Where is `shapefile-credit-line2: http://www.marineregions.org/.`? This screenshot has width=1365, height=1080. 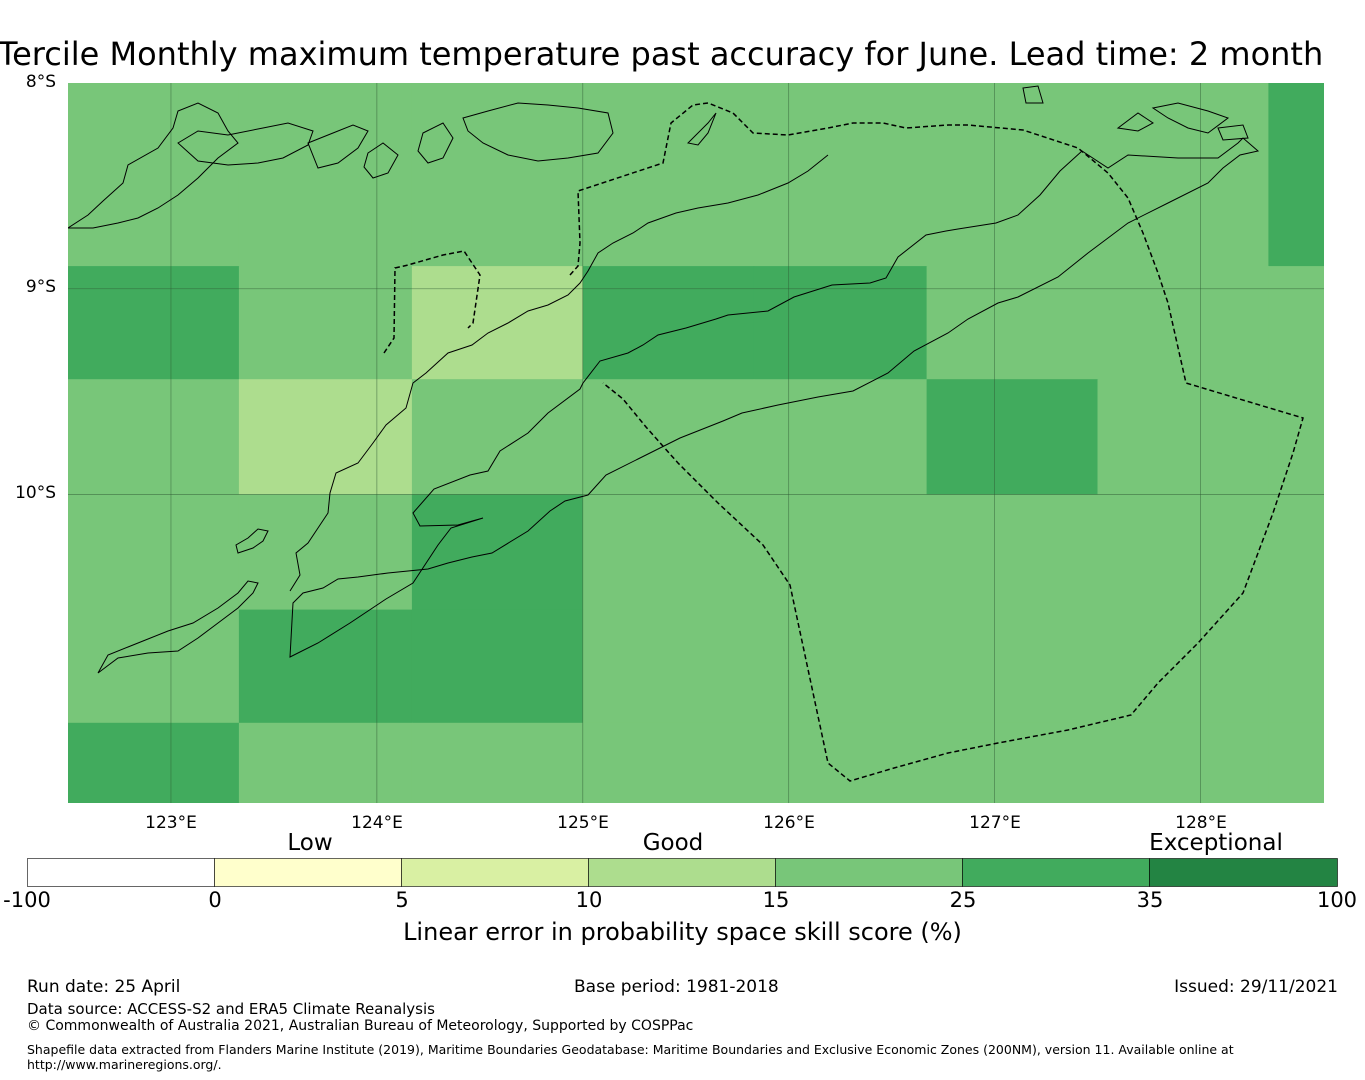
shapefile-credit-line2: http://www.marineregions.org/. is located at coordinates (124, 1064).